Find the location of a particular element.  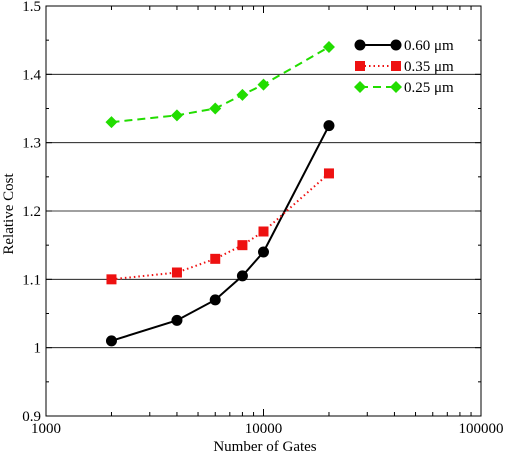

legend-entry: 0.25 μm is located at coordinates (404, 88).